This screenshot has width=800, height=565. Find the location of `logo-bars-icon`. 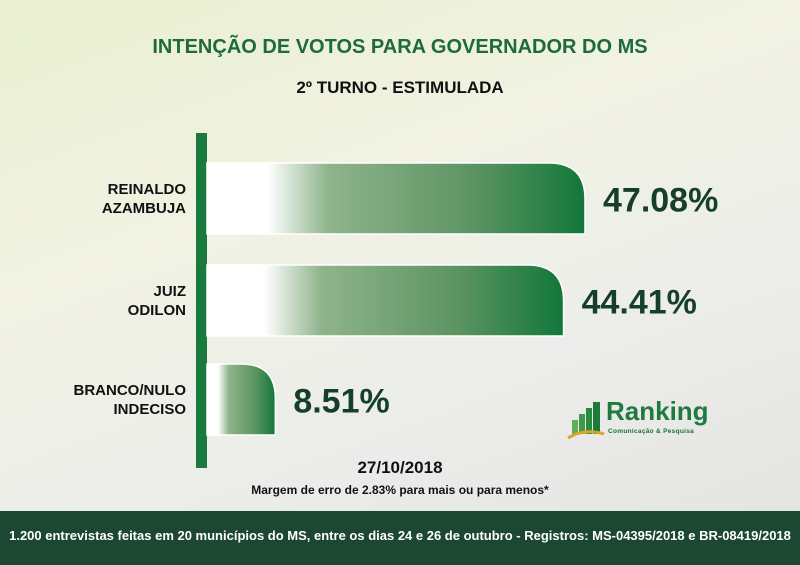

logo-bars-icon is located at coordinates (586, 421).